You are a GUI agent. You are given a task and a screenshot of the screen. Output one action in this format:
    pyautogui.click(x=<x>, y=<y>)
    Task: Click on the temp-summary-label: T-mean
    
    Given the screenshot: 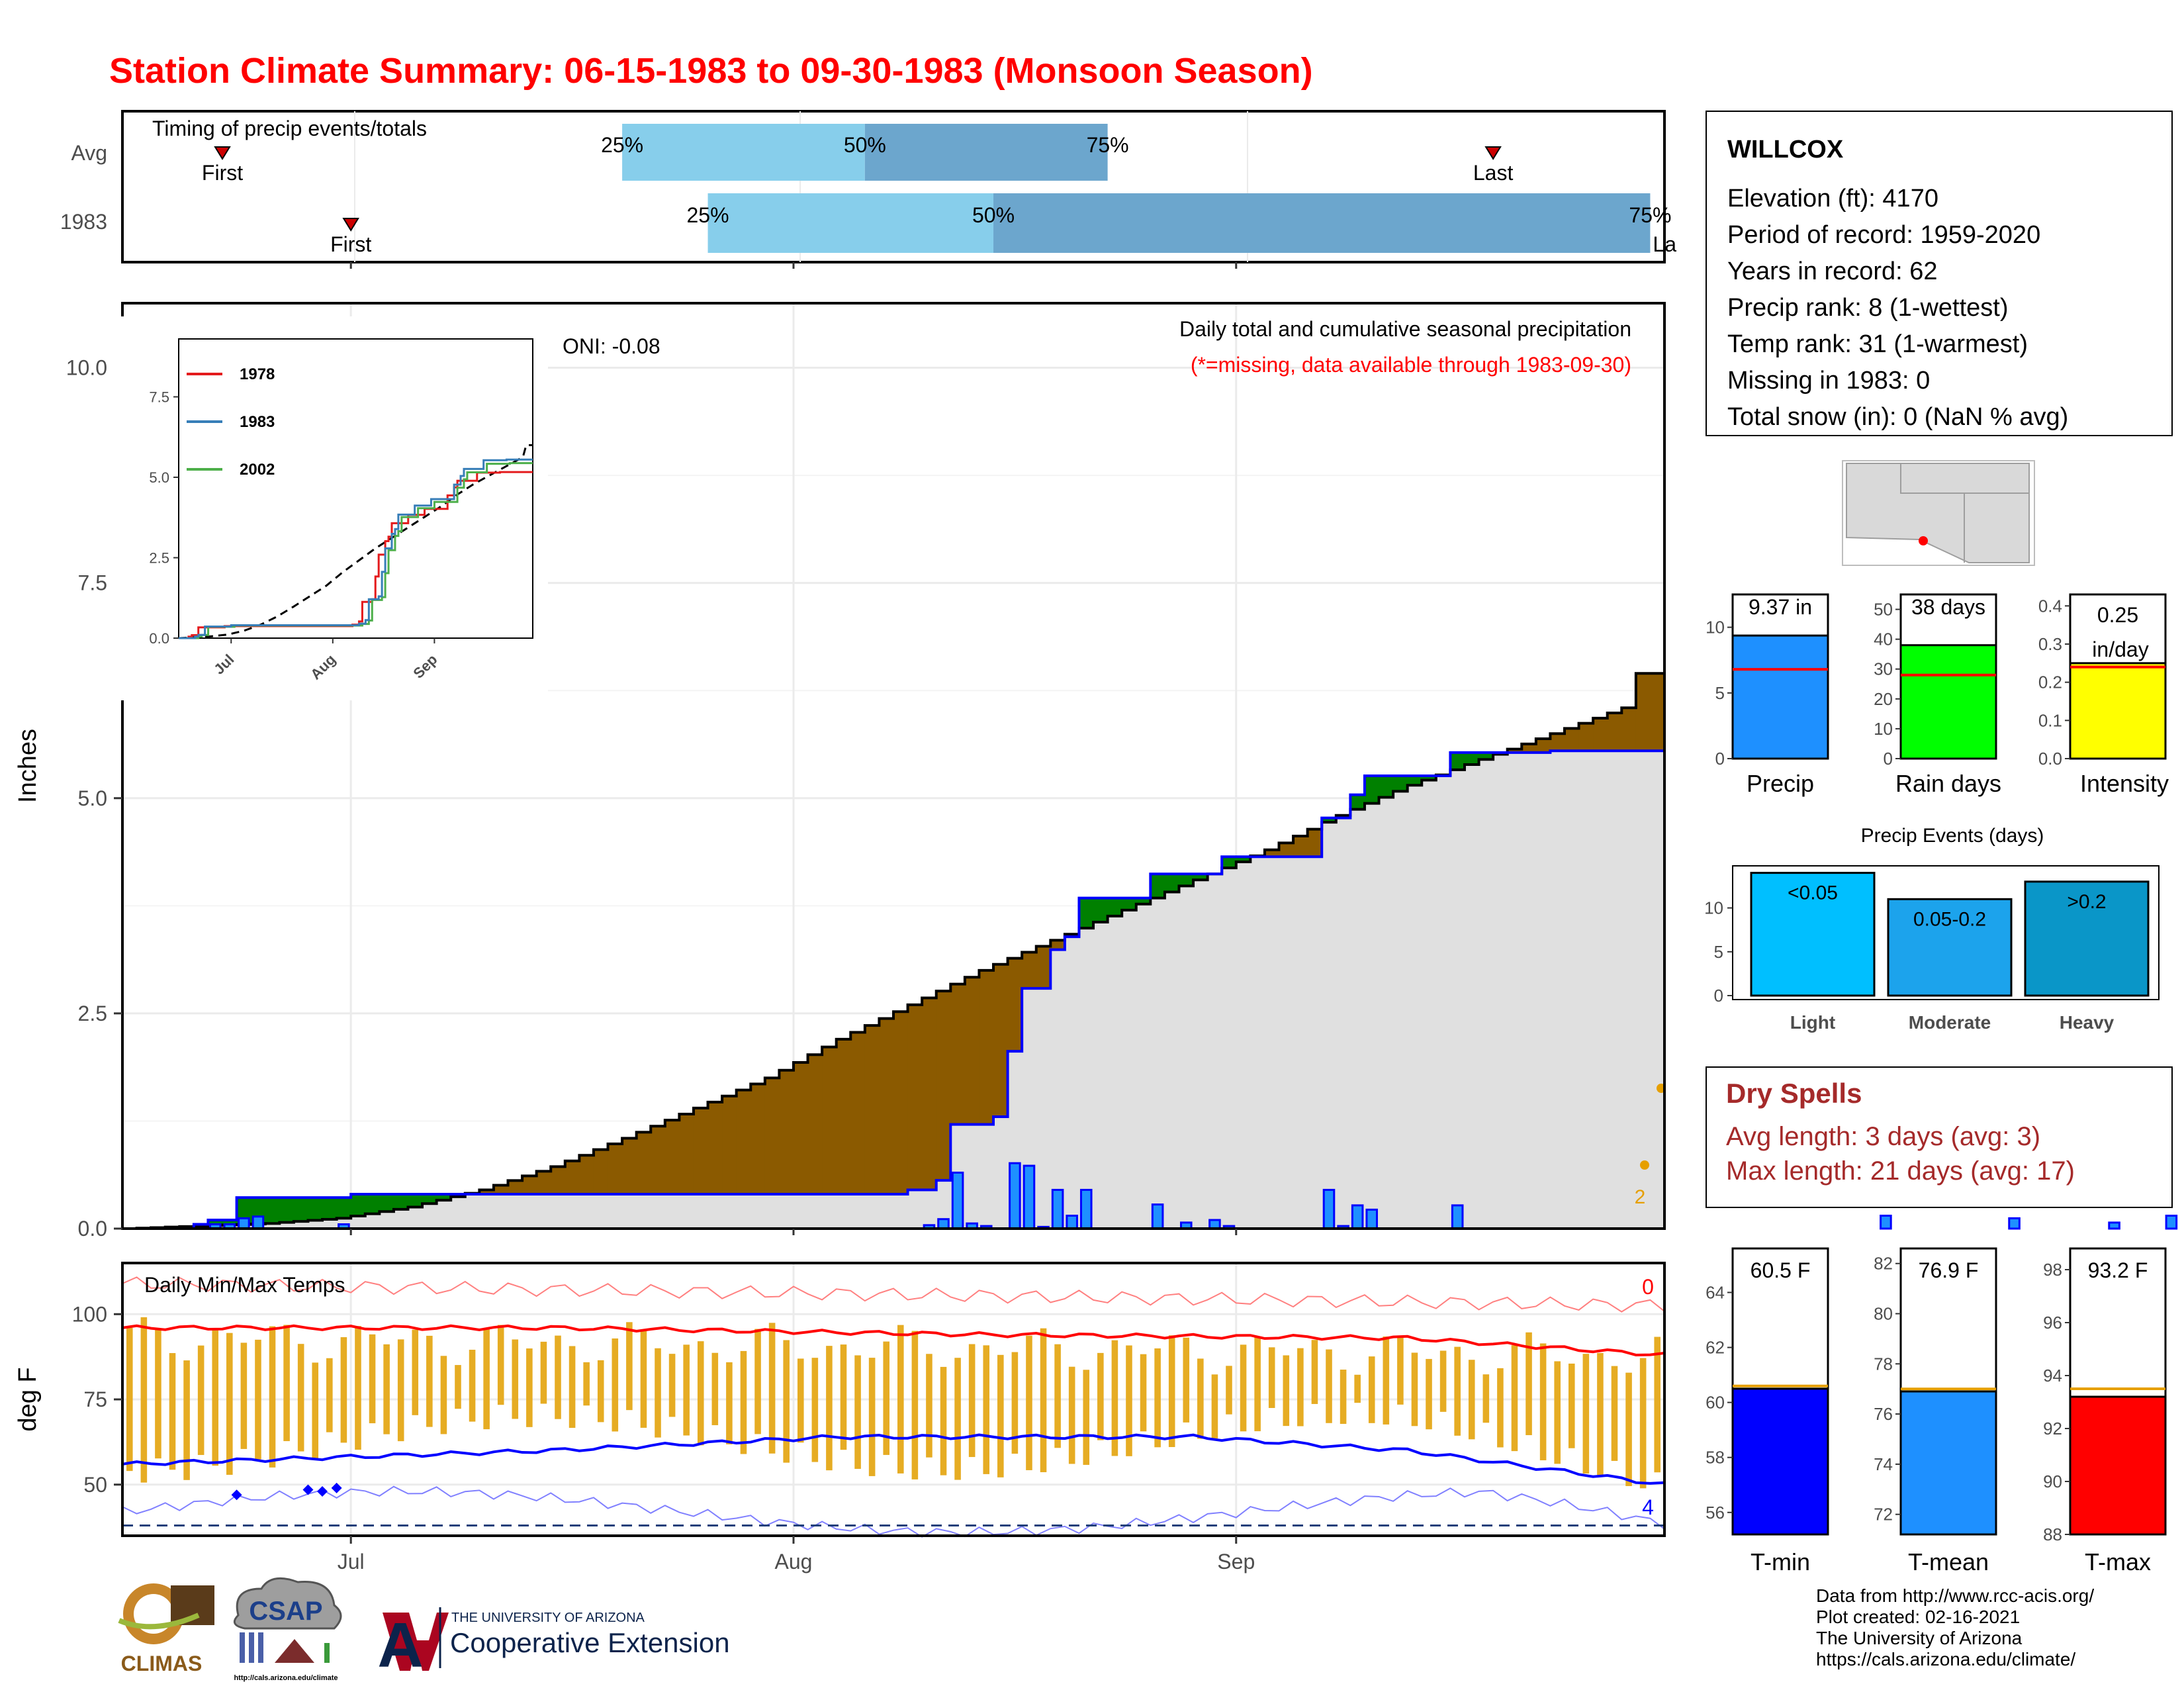 What is the action you would take?
    pyautogui.click(x=1948, y=1561)
    